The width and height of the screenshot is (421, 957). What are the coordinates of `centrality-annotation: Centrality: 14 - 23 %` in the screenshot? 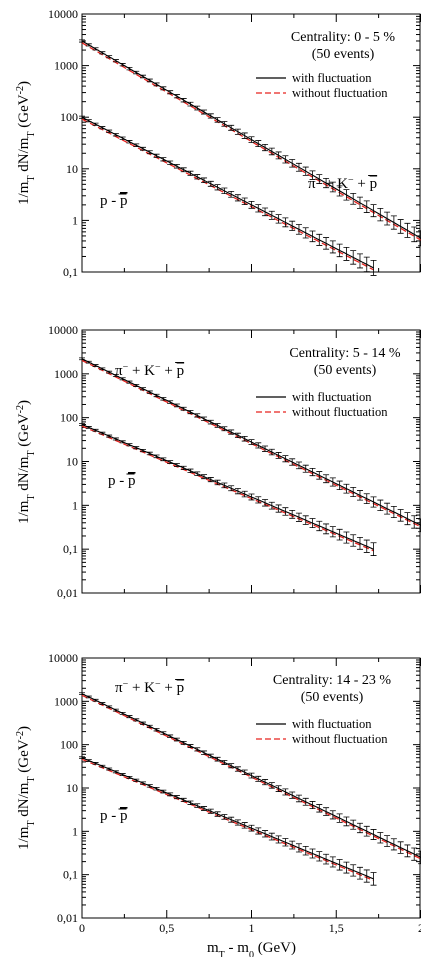 It's located at (332, 680).